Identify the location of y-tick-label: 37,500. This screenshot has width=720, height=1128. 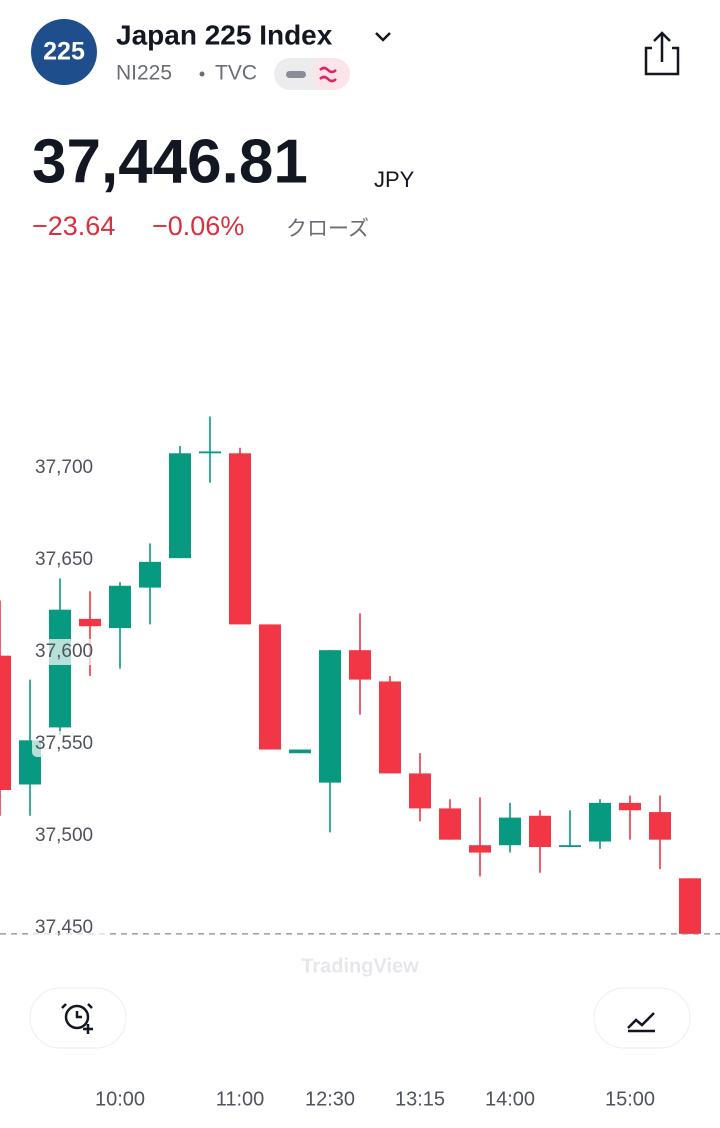
(64, 835).